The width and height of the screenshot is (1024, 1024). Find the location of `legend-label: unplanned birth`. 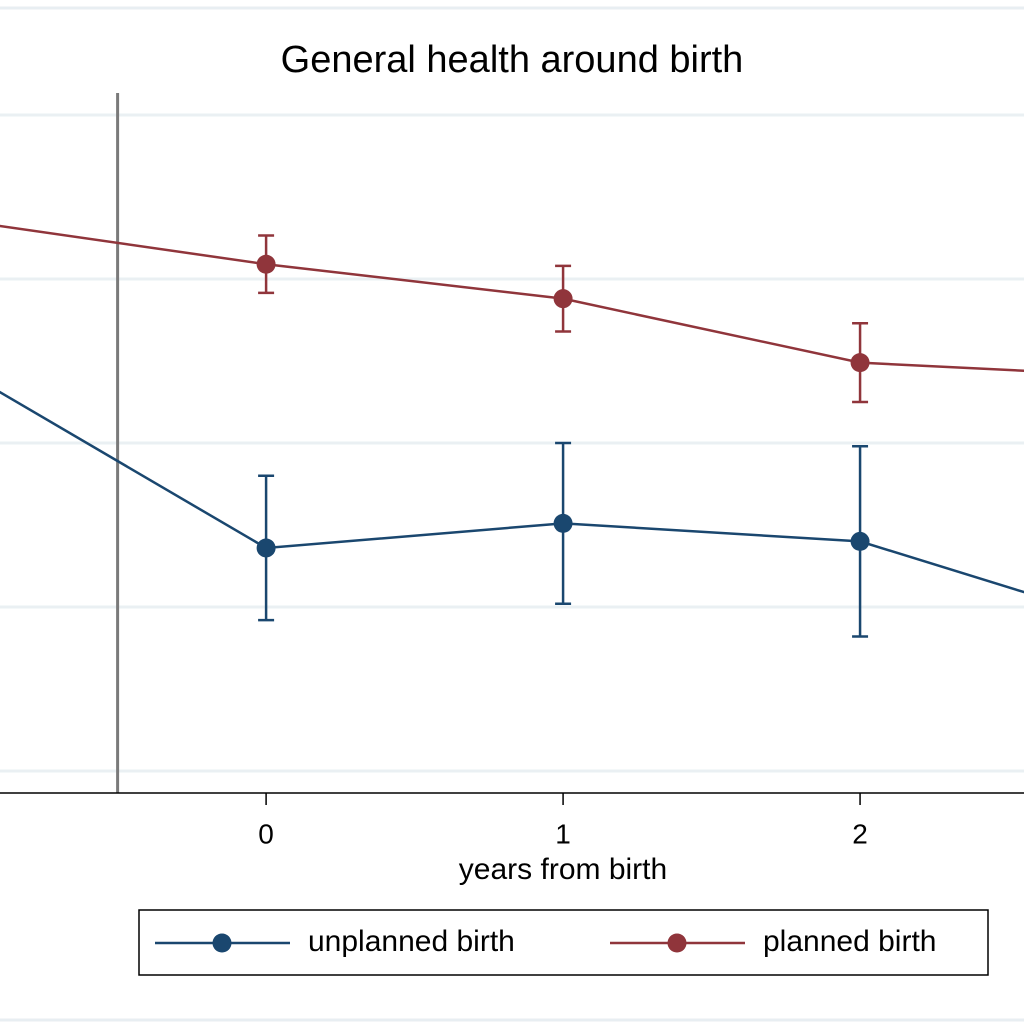

legend-label: unplanned birth is located at coordinates (411, 941).